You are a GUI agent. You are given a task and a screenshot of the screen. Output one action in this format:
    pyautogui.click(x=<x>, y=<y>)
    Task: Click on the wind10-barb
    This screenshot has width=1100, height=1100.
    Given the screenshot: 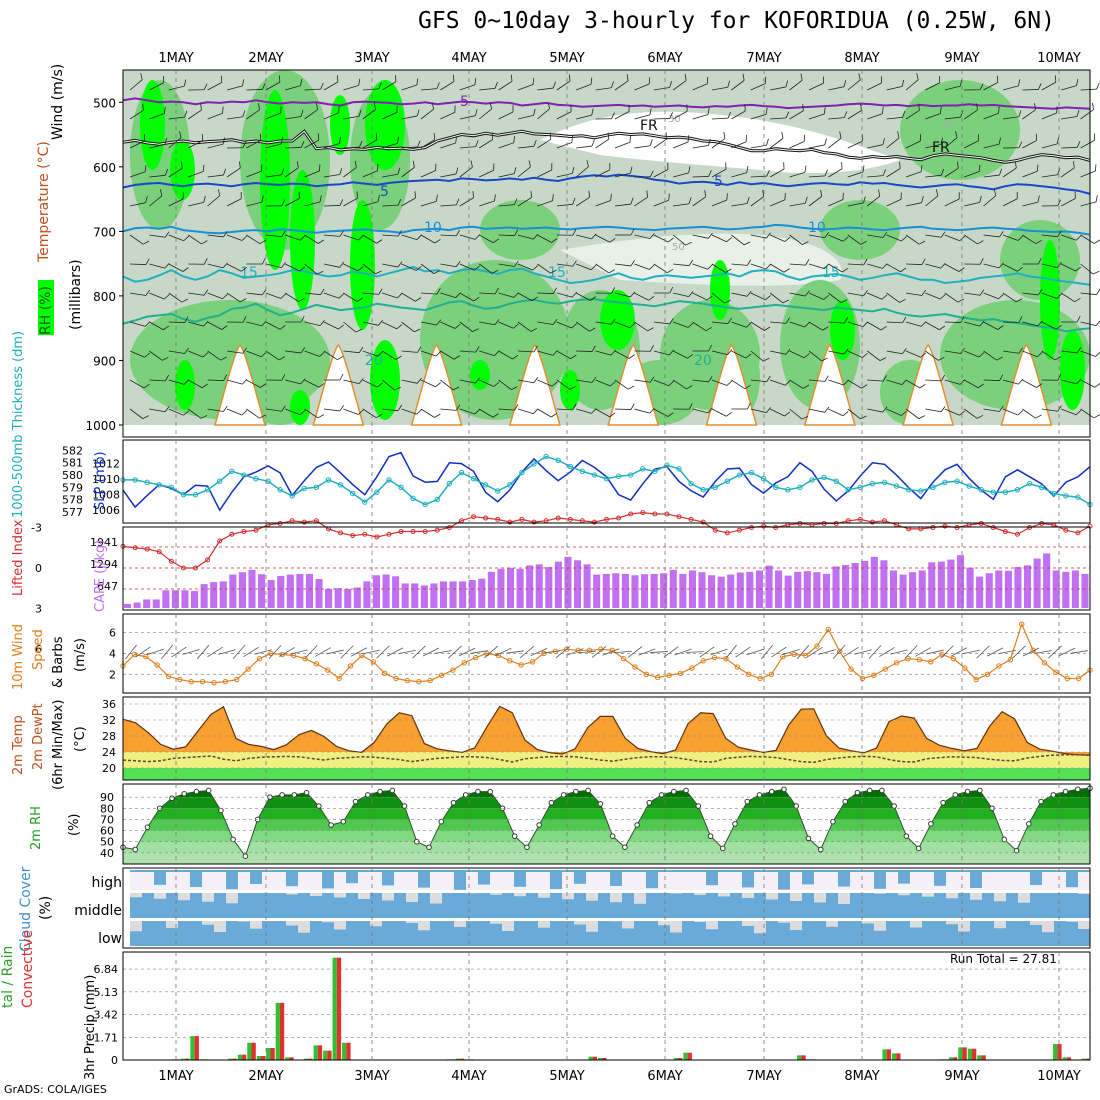 What is the action you would take?
    pyautogui.click(x=575, y=652)
    